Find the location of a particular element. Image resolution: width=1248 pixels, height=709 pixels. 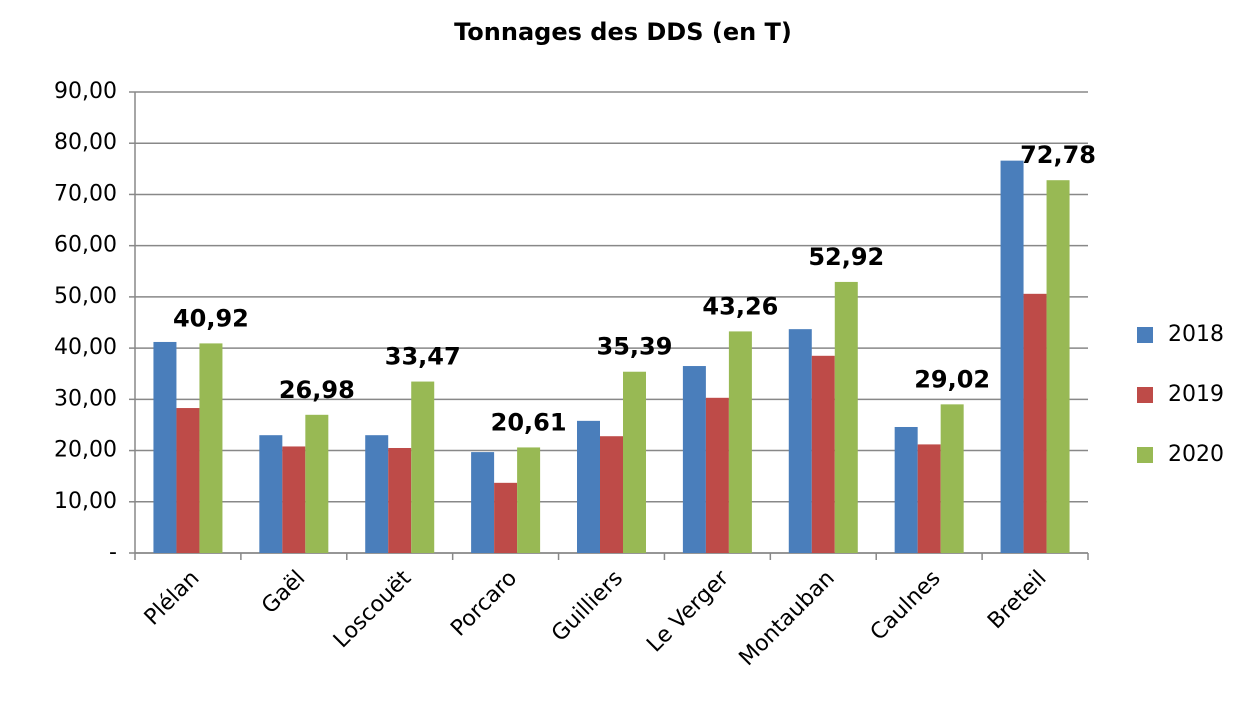

y-tick-label: 90,00 is located at coordinates (85, 91).